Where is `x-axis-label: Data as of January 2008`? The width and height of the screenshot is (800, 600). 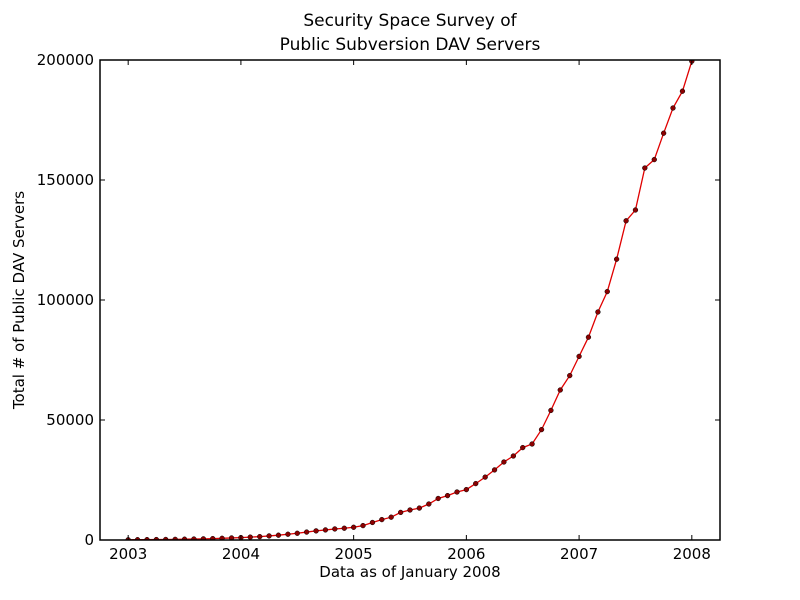
x-axis-label: Data as of January 2008 is located at coordinates (409, 572).